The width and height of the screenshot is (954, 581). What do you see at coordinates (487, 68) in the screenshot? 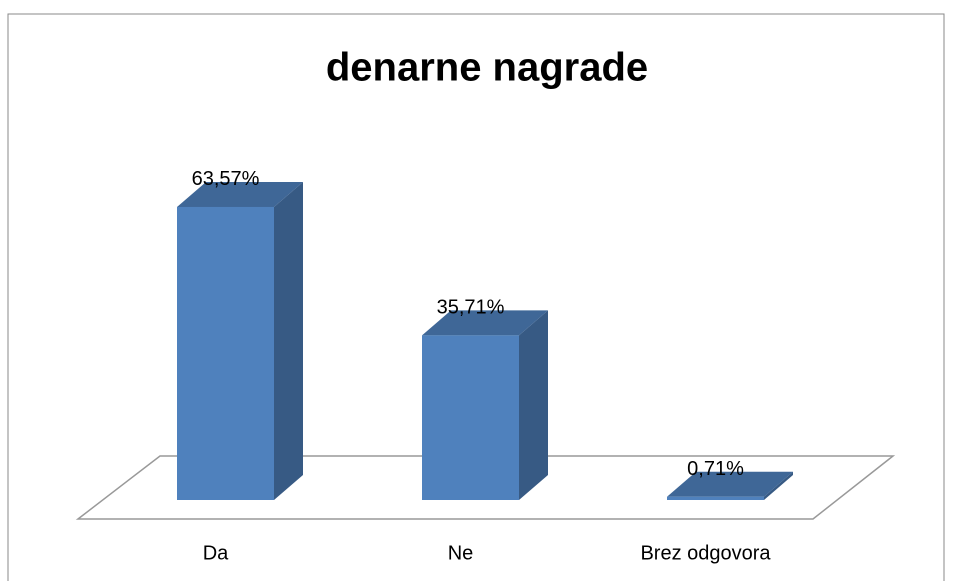
I see `chart-title: denarne nagrade` at bounding box center [487, 68].